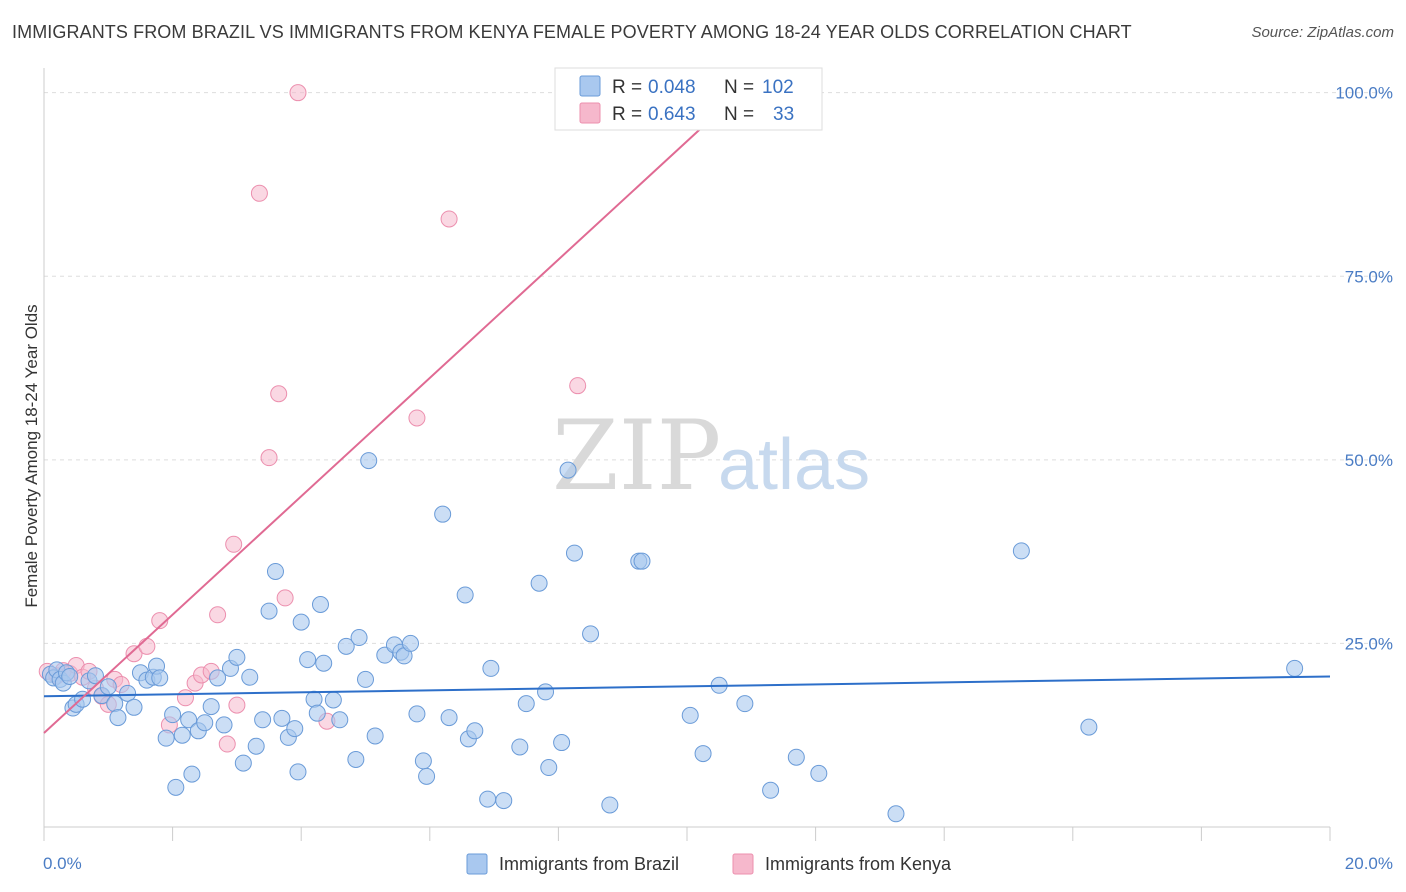 This screenshot has width=1406, height=892. I want to click on legend-r-label-kenya: R =, so click(627, 114).